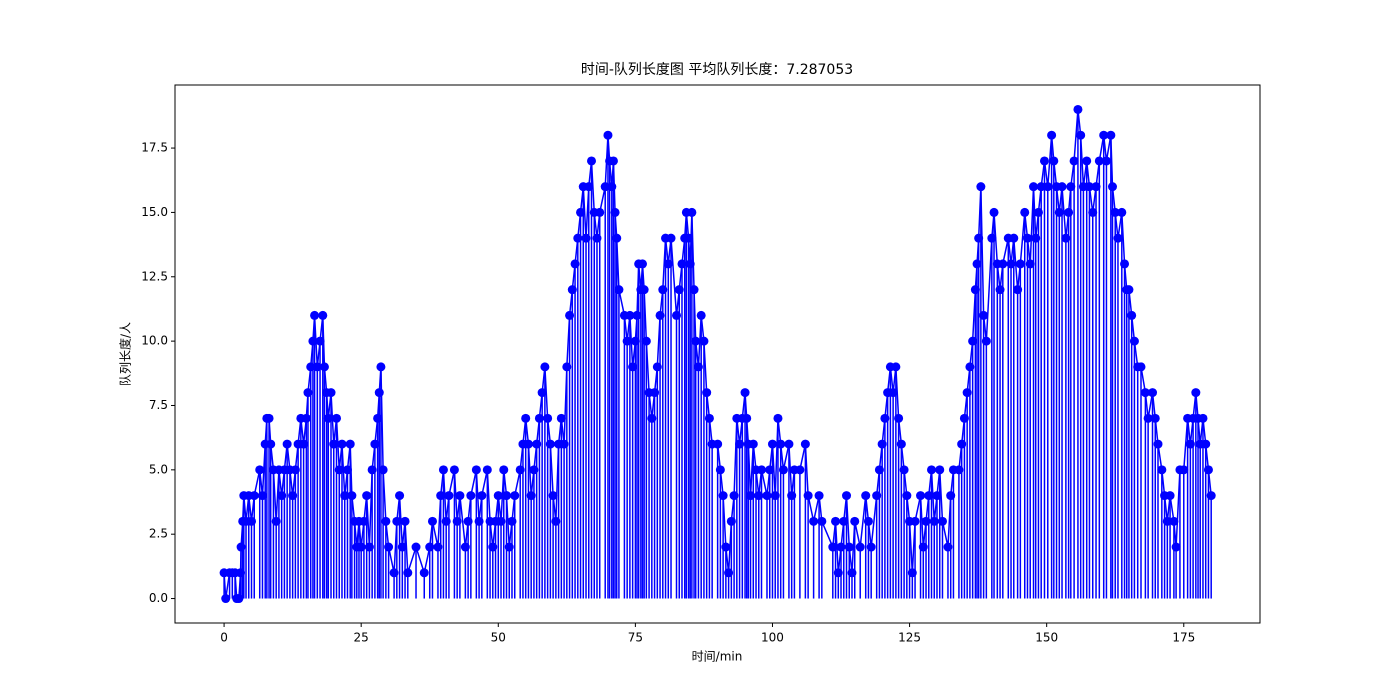  What do you see at coordinates (158, 598) in the screenshot?
I see `y-tick-label: 0.0` at bounding box center [158, 598].